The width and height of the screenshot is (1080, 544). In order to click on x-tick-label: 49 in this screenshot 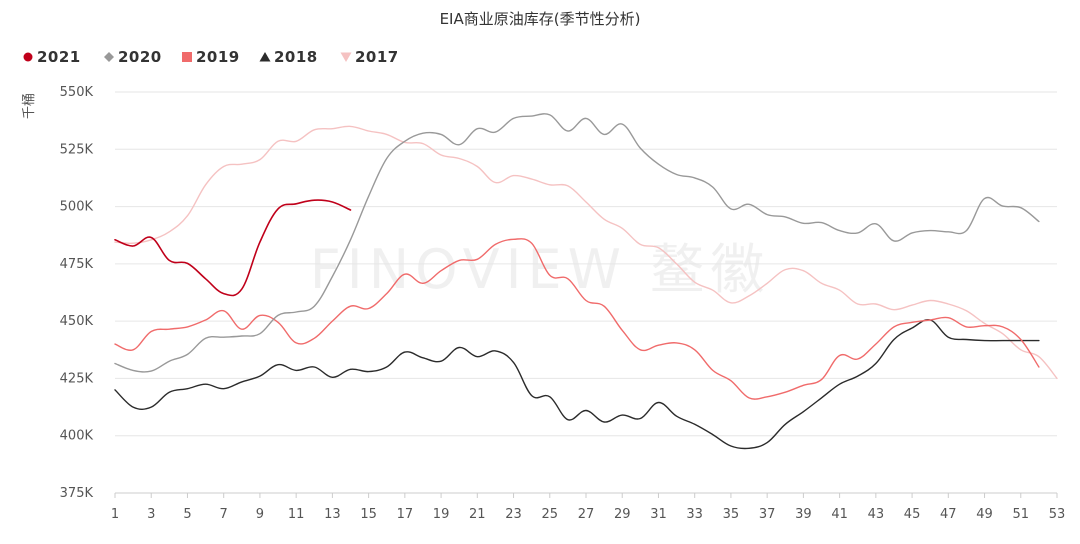, I will do `click(984, 514)`.